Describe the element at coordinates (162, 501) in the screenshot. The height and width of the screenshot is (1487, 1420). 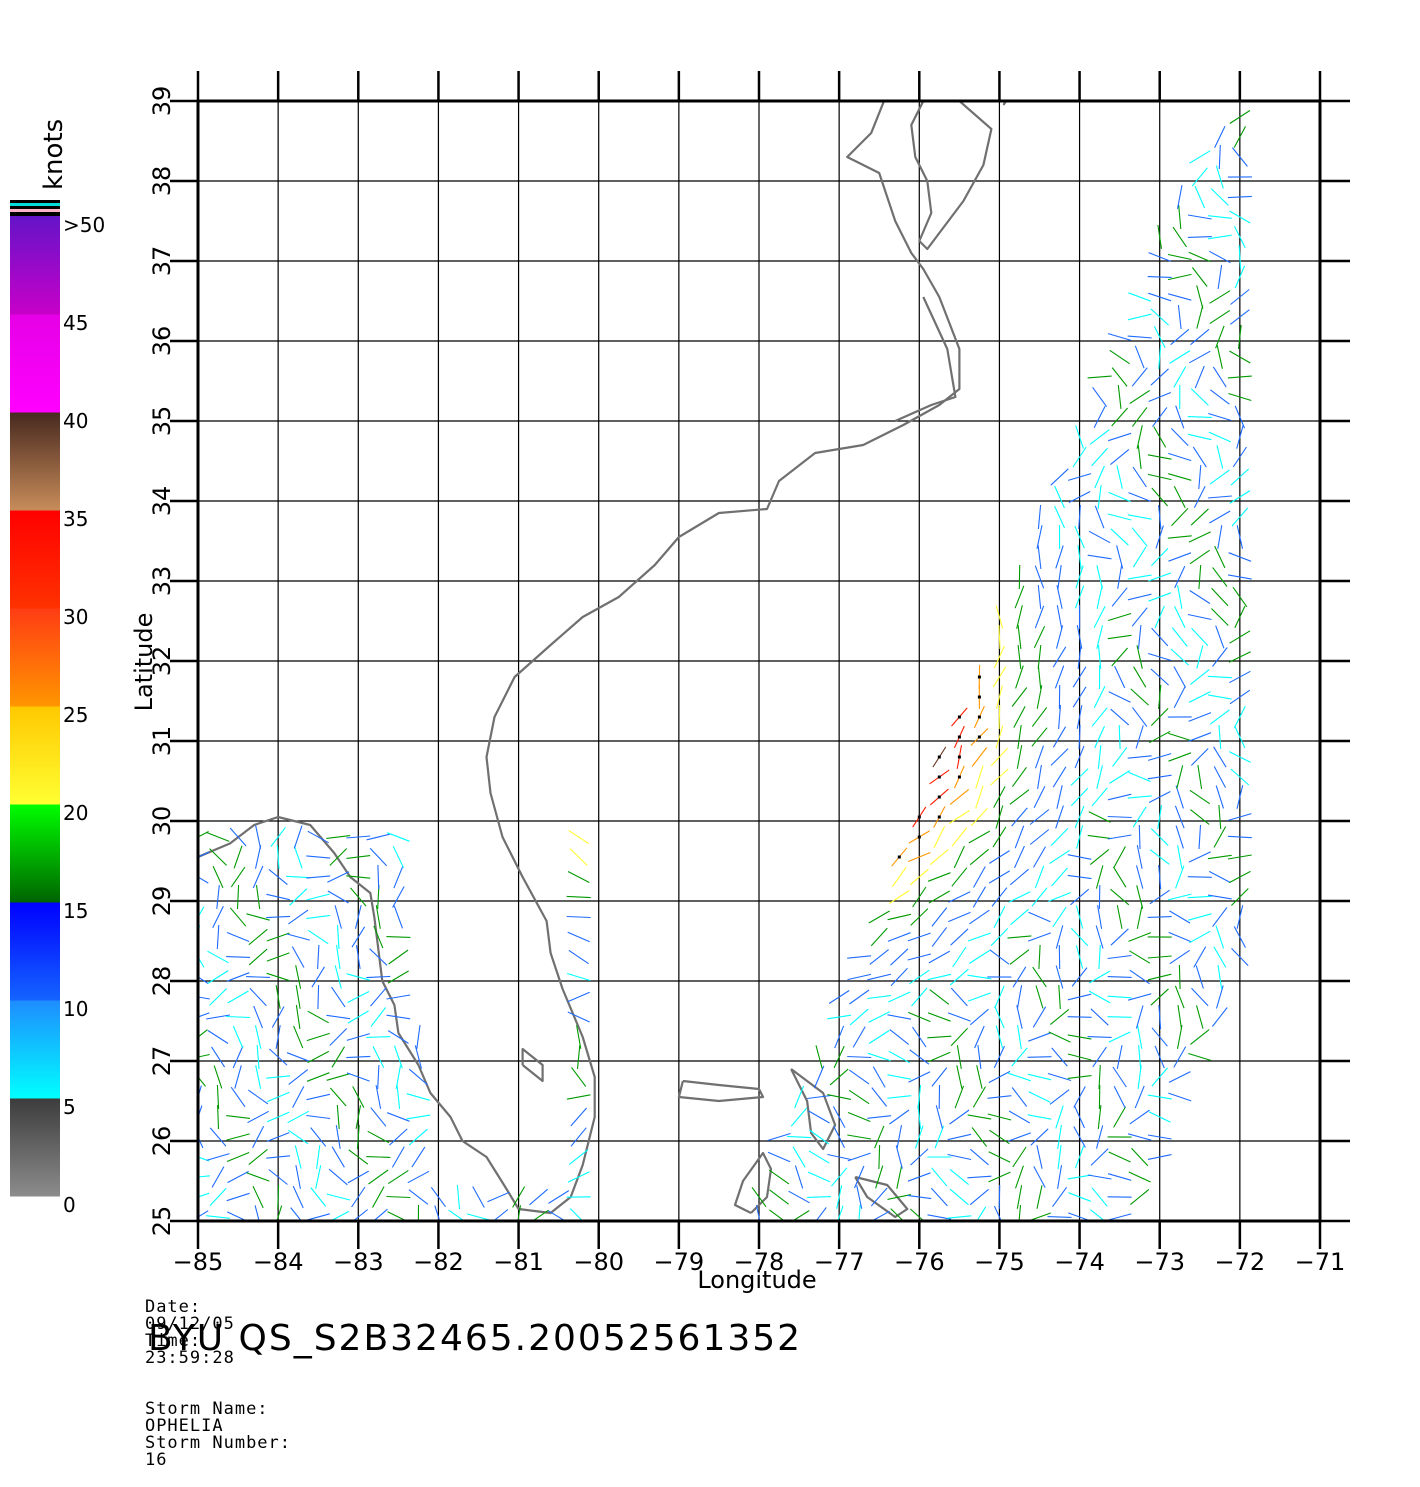
I see `lat-tick-label: 34` at that location.